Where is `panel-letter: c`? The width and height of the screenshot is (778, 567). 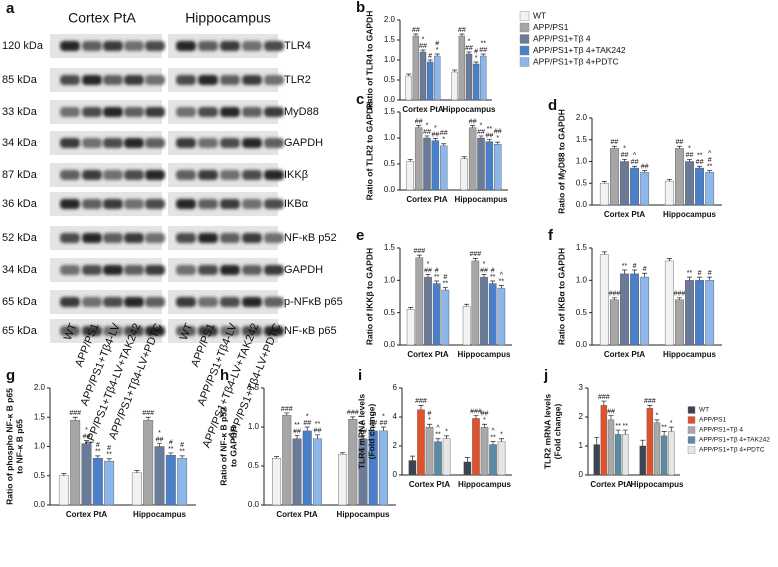 panel-letter: c is located at coordinates (360, 99).